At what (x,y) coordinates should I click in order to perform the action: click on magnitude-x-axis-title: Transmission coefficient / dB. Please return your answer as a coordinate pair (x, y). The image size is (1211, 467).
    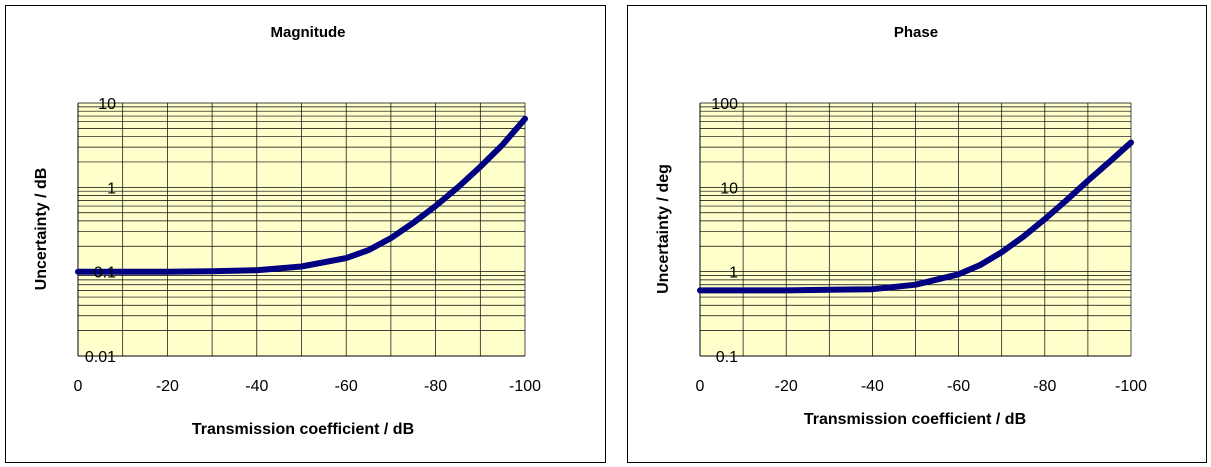
    Looking at the image, I should click on (303, 429).